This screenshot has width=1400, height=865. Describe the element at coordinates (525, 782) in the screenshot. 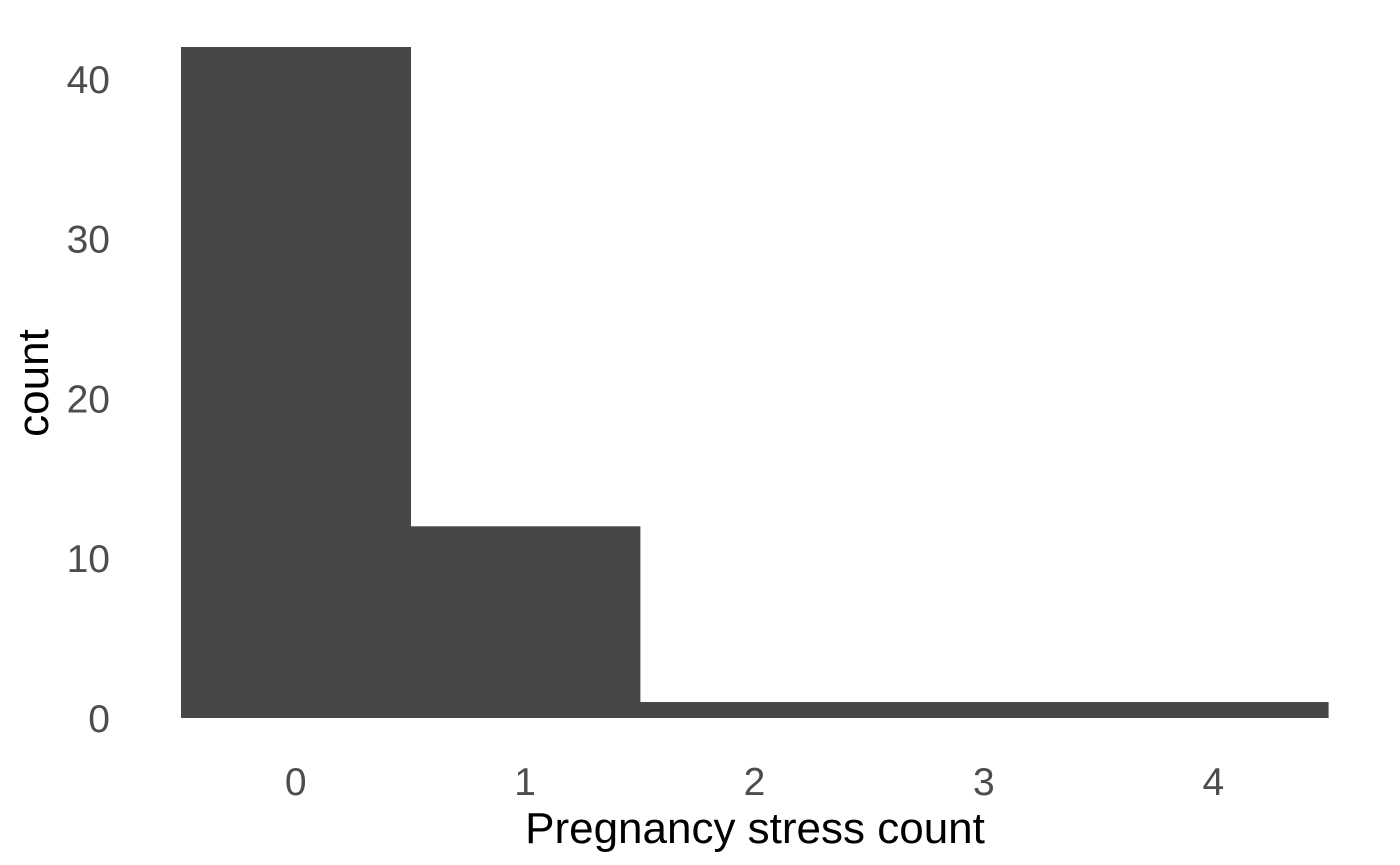

I see `x-tick-label: 1` at that location.